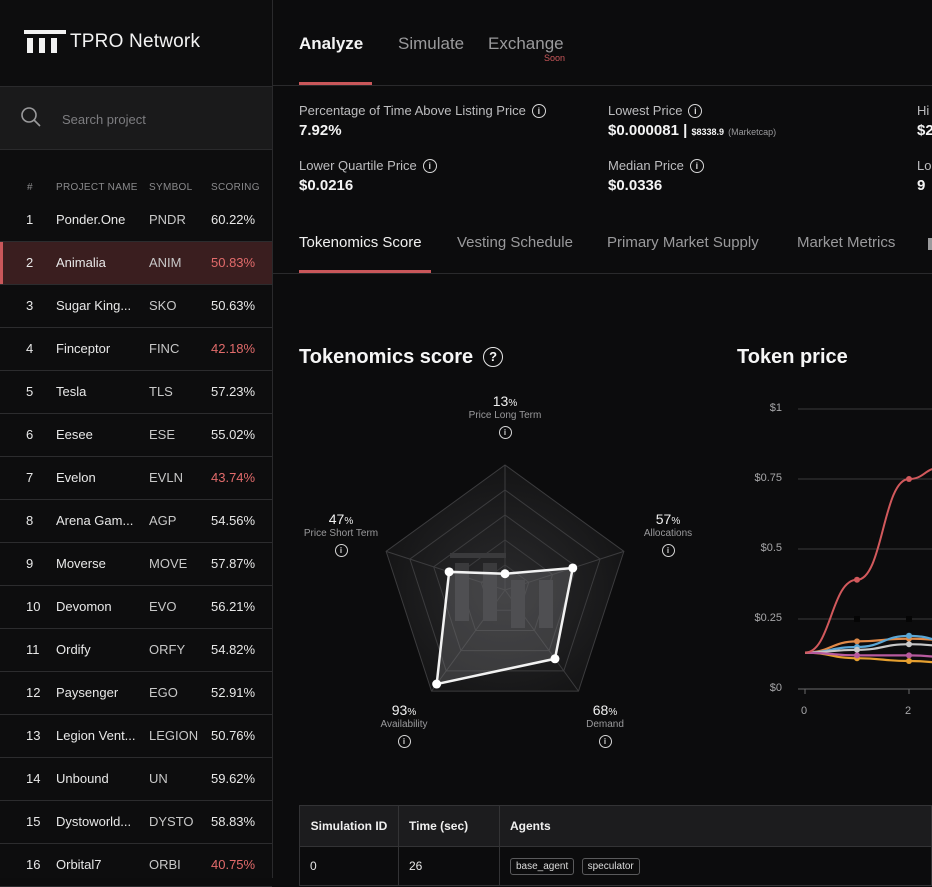  What do you see at coordinates (555, 659) in the screenshot?
I see `radar-point-demand` at bounding box center [555, 659].